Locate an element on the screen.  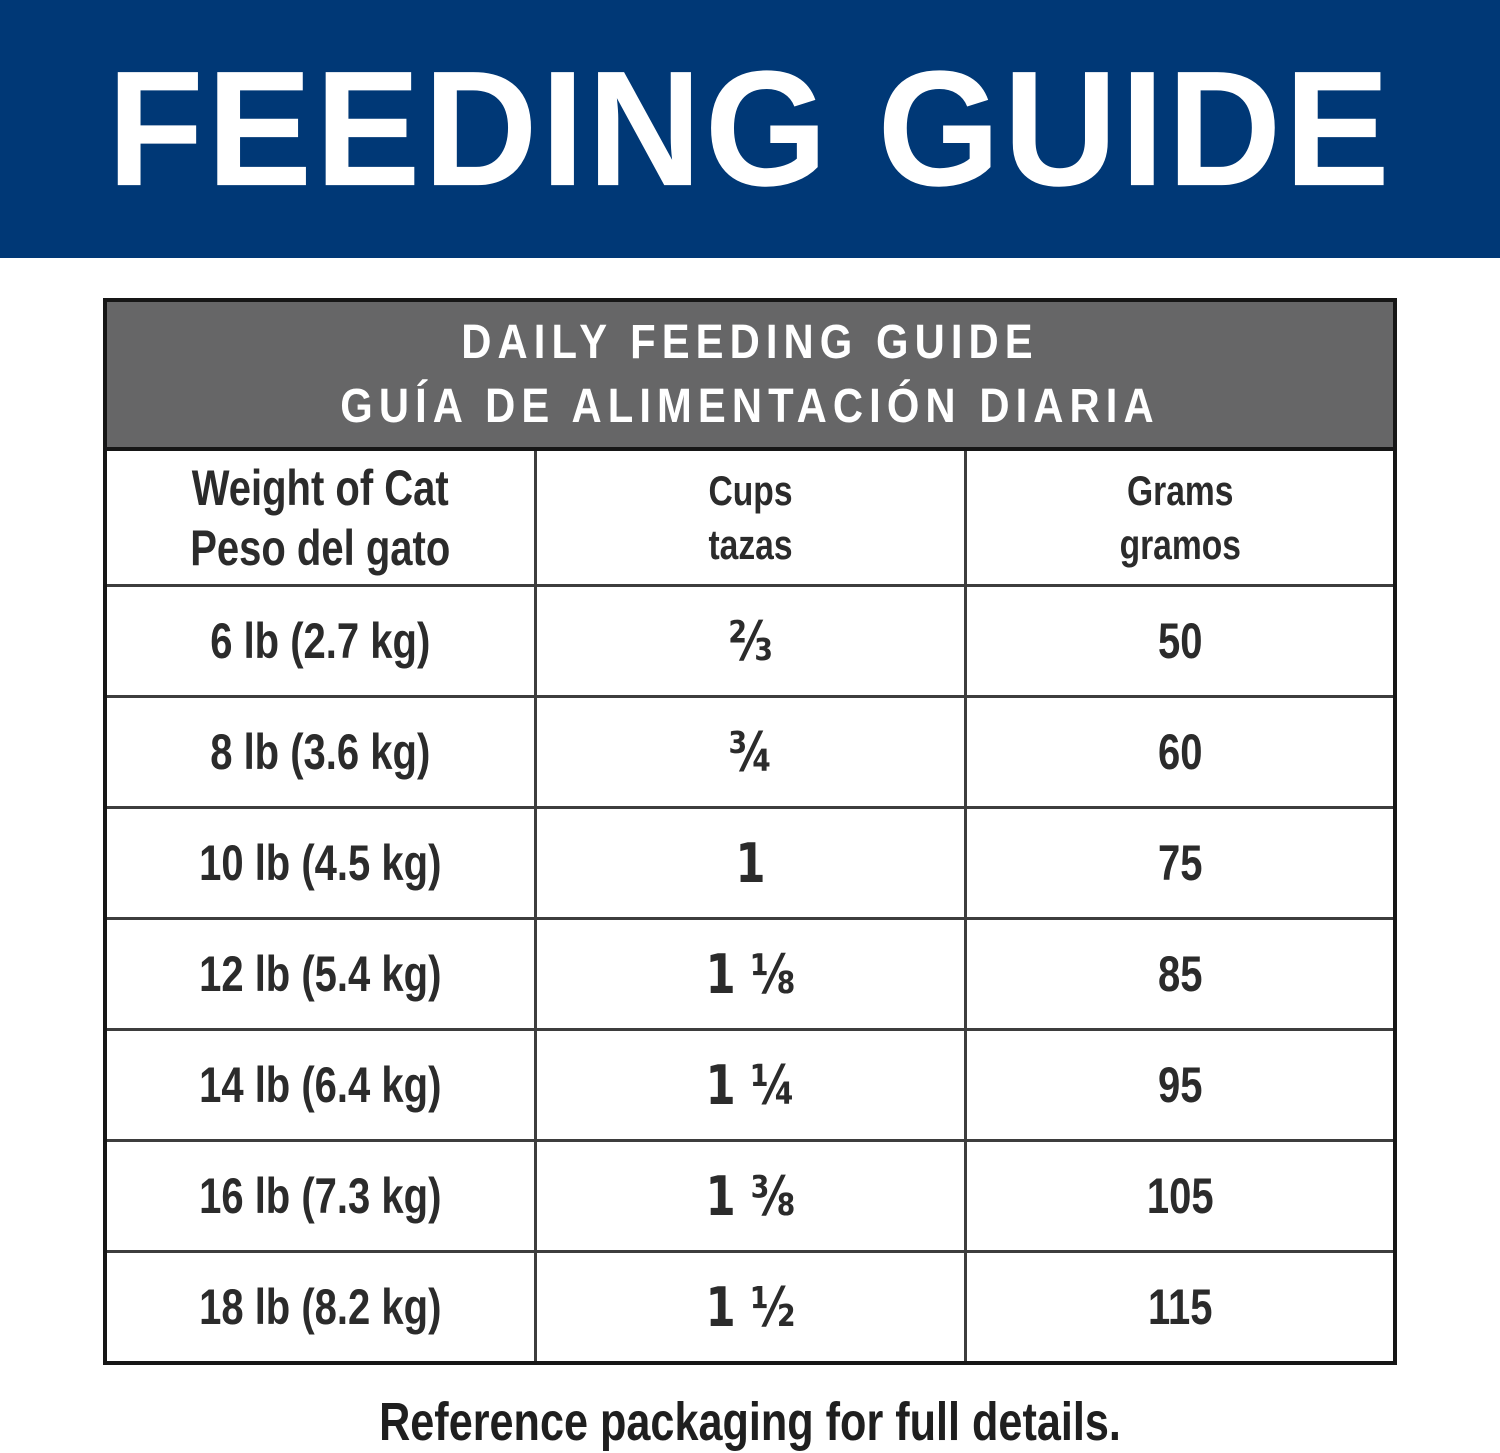
table-row: 14 lb (6.4 kg) 1 ¼ 95 is located at coordinates (750, 1085).